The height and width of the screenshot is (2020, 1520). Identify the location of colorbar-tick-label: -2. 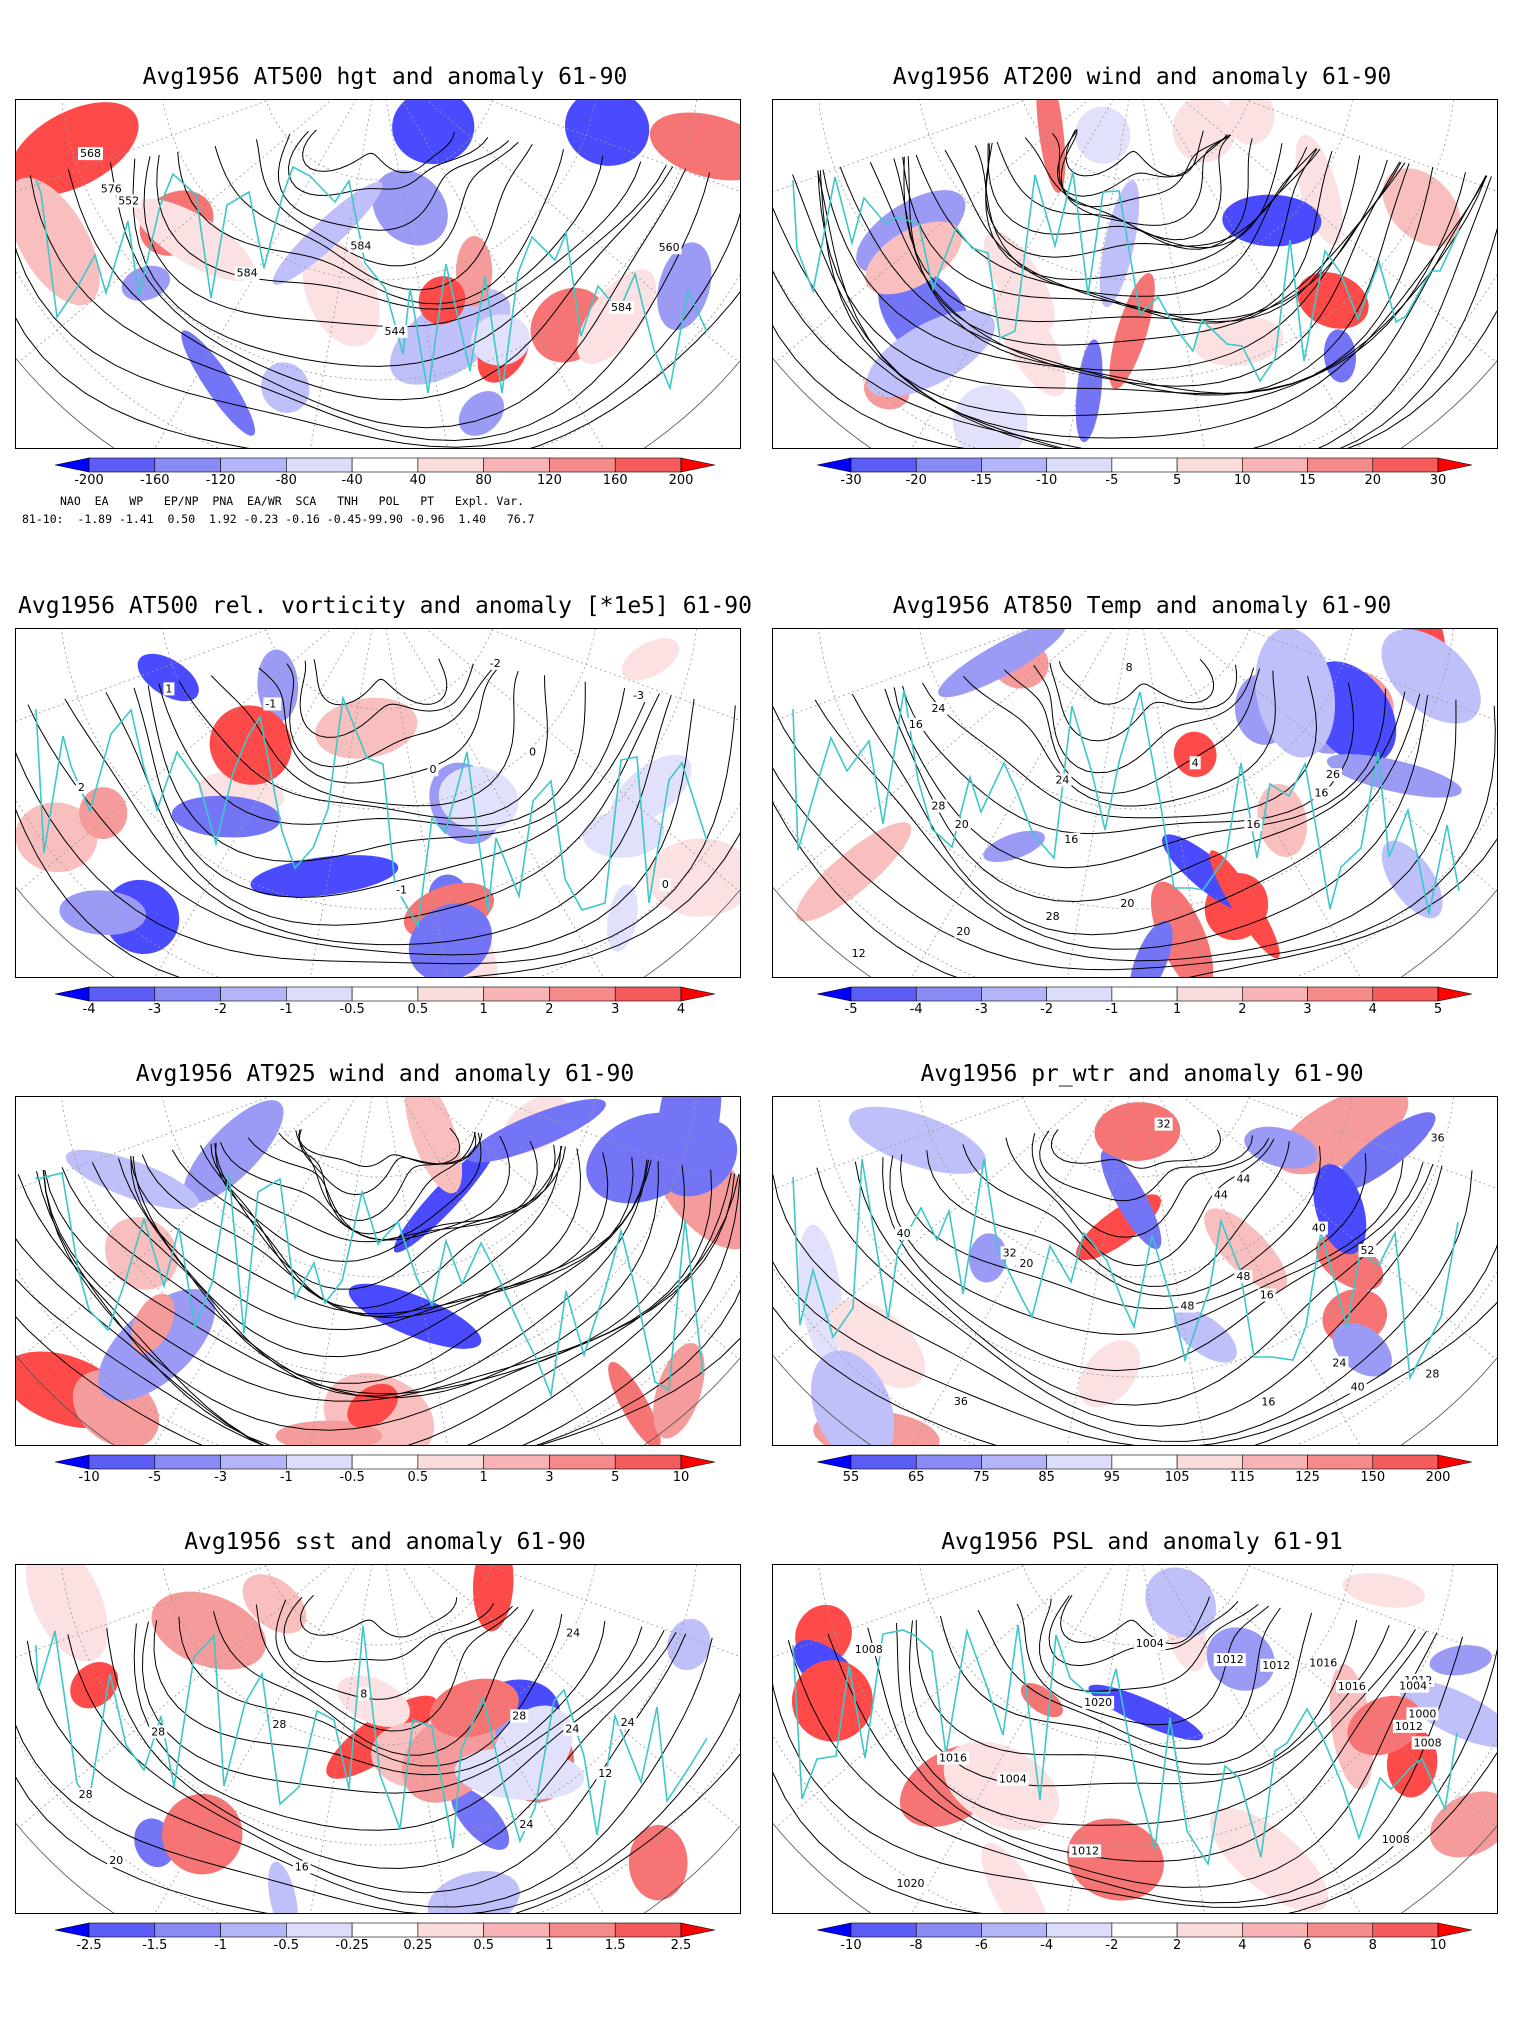
(1112, 1945).